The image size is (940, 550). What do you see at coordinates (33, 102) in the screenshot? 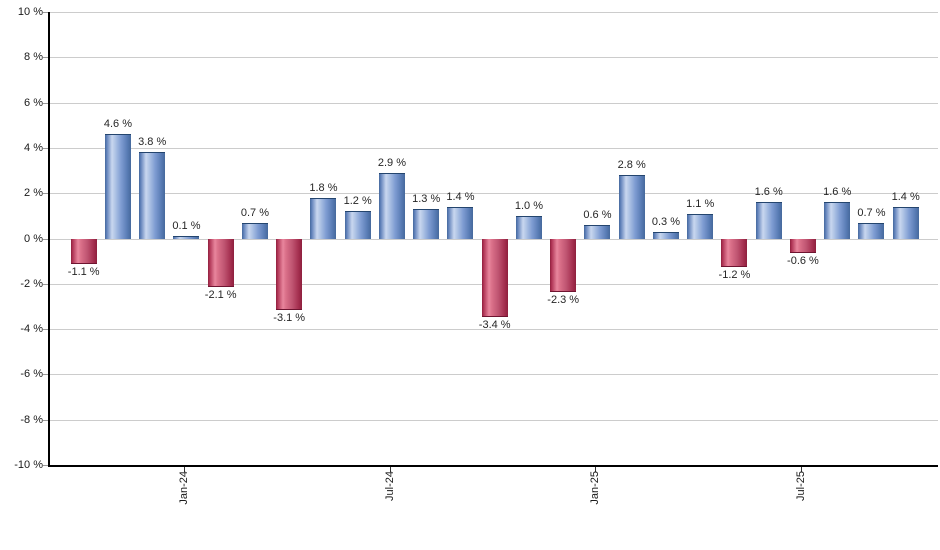
I see `y-axis-tick-label: 6 %` at bounding box center [33, 102].